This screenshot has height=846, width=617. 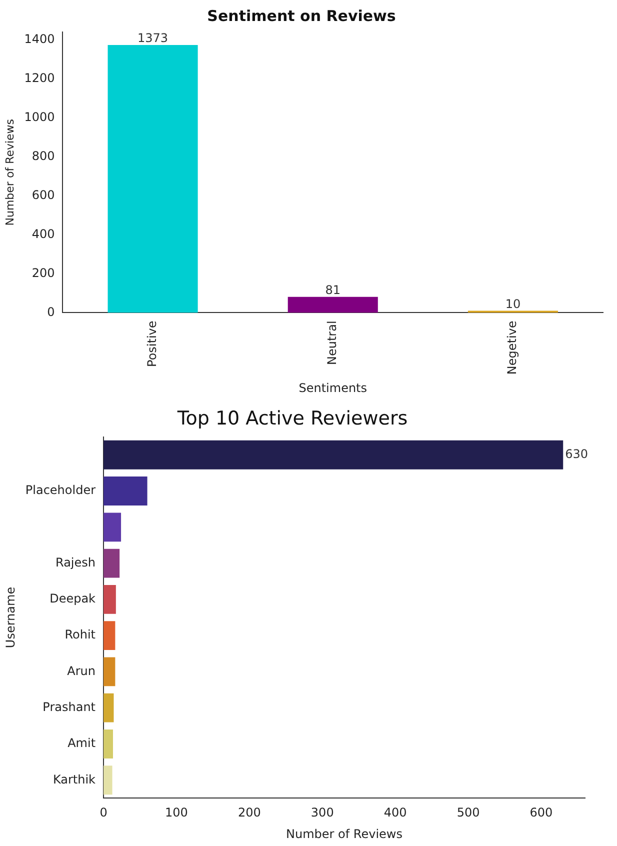 I want to click on y-tick-label: 800, so click(x=43, y=155).